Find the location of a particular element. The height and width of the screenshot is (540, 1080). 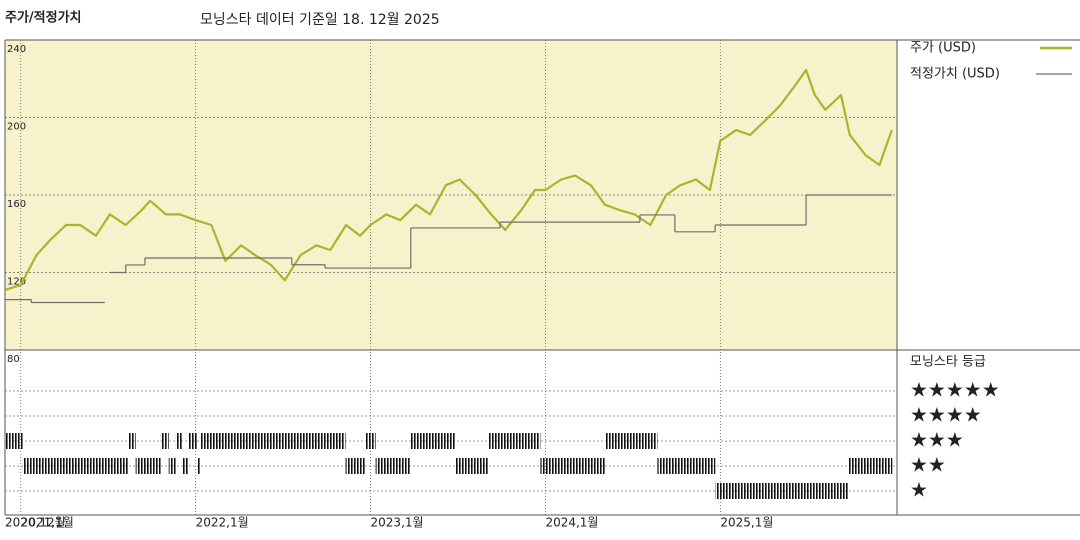

rating-label: ★★★★★ is located at coordinates (955, 390).